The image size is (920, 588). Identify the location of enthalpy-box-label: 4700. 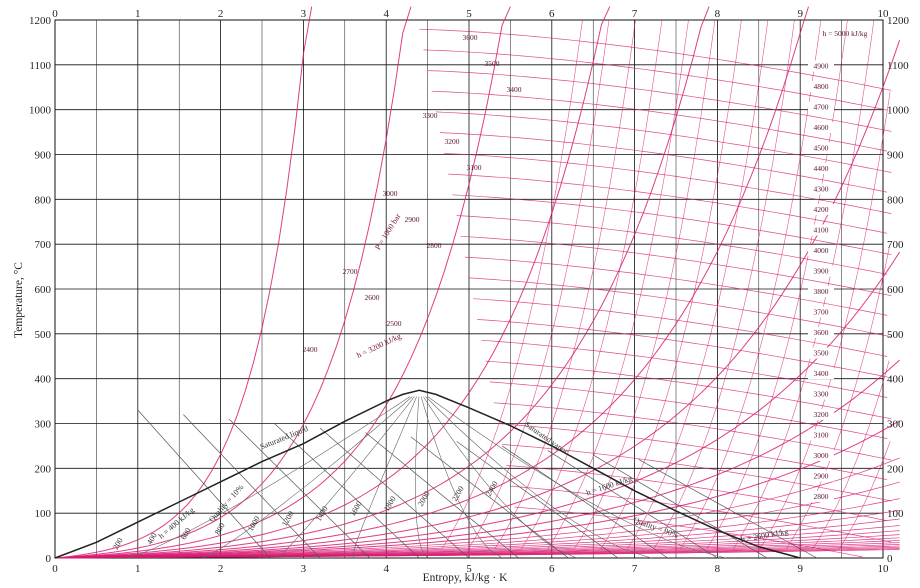
(821, 107).